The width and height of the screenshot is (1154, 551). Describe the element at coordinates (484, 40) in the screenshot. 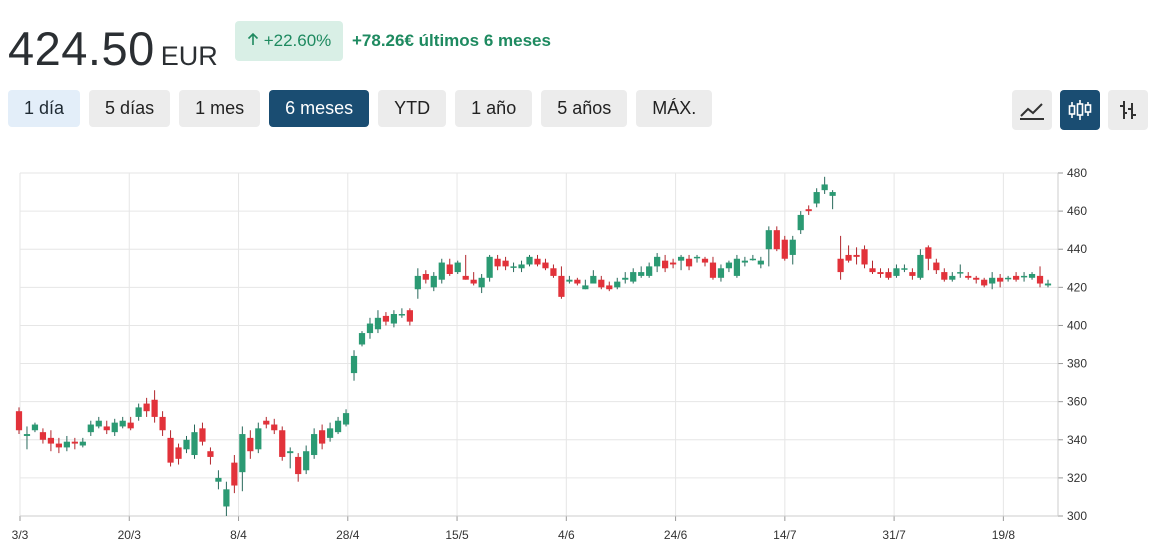

I see `change-period: últimos 6 meses` at that location.